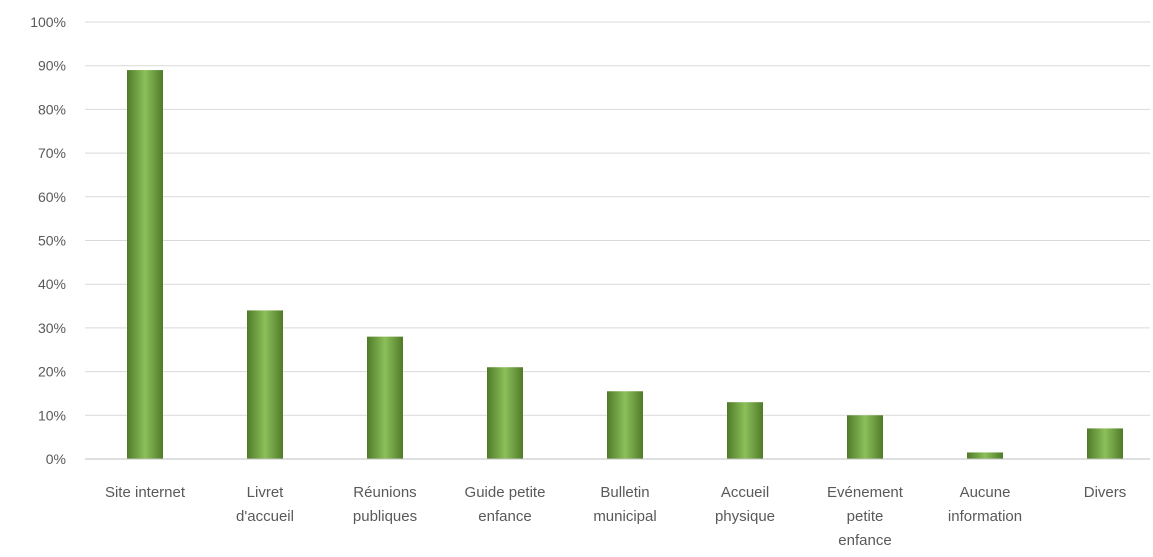 The image size is (1153, 557). I want to click on x-category-label: Site internet, so click(145, 492).